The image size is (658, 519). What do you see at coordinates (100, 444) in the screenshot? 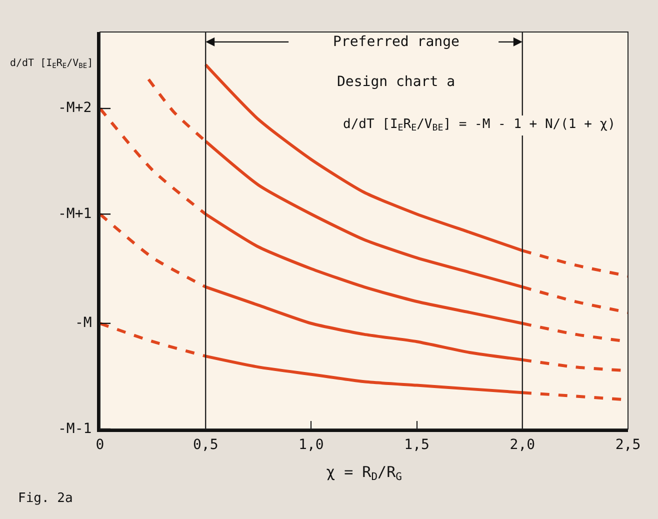
I see `x-tick-label: 0` at bounding box center [100, 444].